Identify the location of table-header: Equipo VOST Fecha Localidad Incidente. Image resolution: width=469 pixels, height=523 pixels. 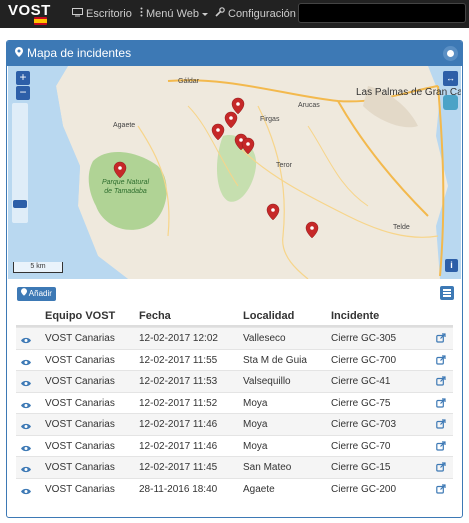
(234, 316).